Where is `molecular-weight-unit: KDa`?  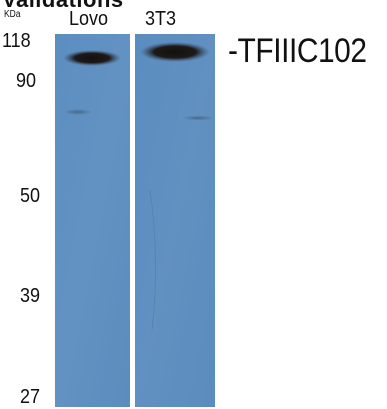 molecular-weight-unit: KDa is located at coordinates (12, 14).